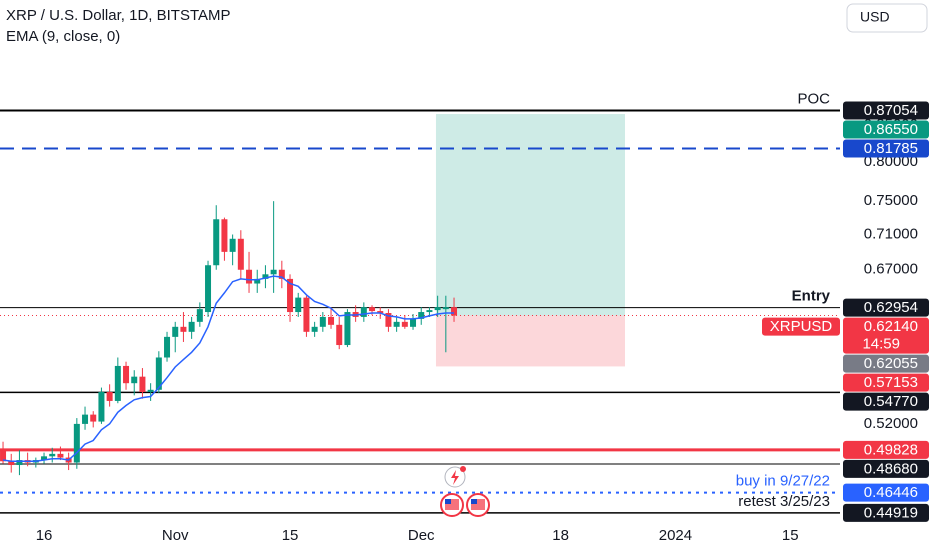  Describe the element at coordinates (560, 535) in the screenshot. I see `x-tick-label: 18` at that location.